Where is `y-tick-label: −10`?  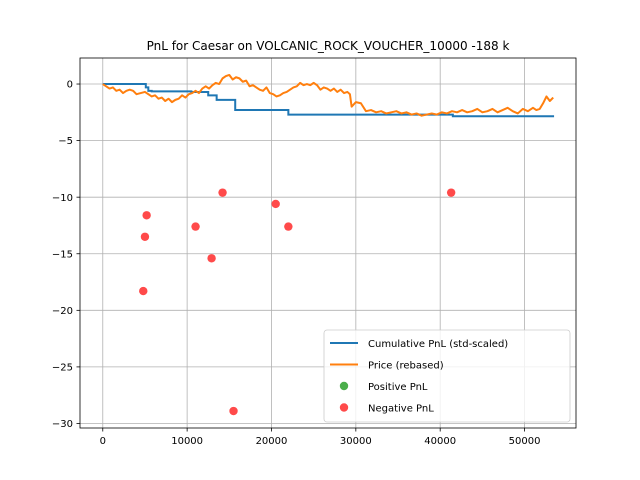
y-tick-label: −10 is located at coordinates (62, 198).